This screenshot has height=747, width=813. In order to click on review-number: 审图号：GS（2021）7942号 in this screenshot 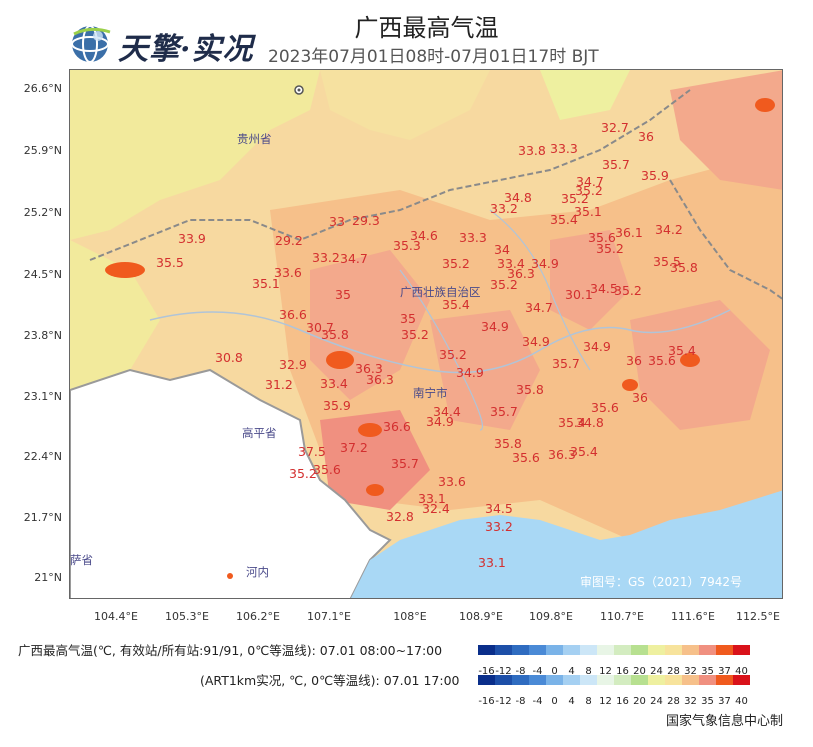, I will do `click(661, 581)`.